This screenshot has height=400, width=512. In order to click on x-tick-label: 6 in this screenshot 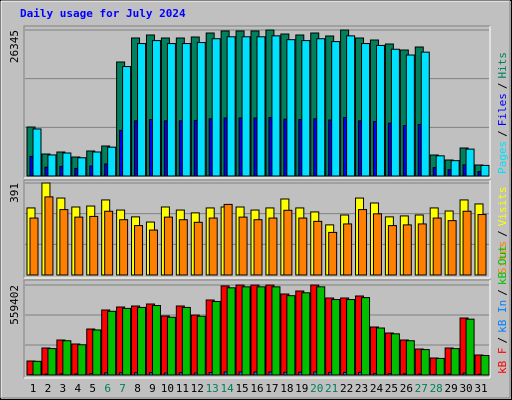, I will do `click(107, 388)`.